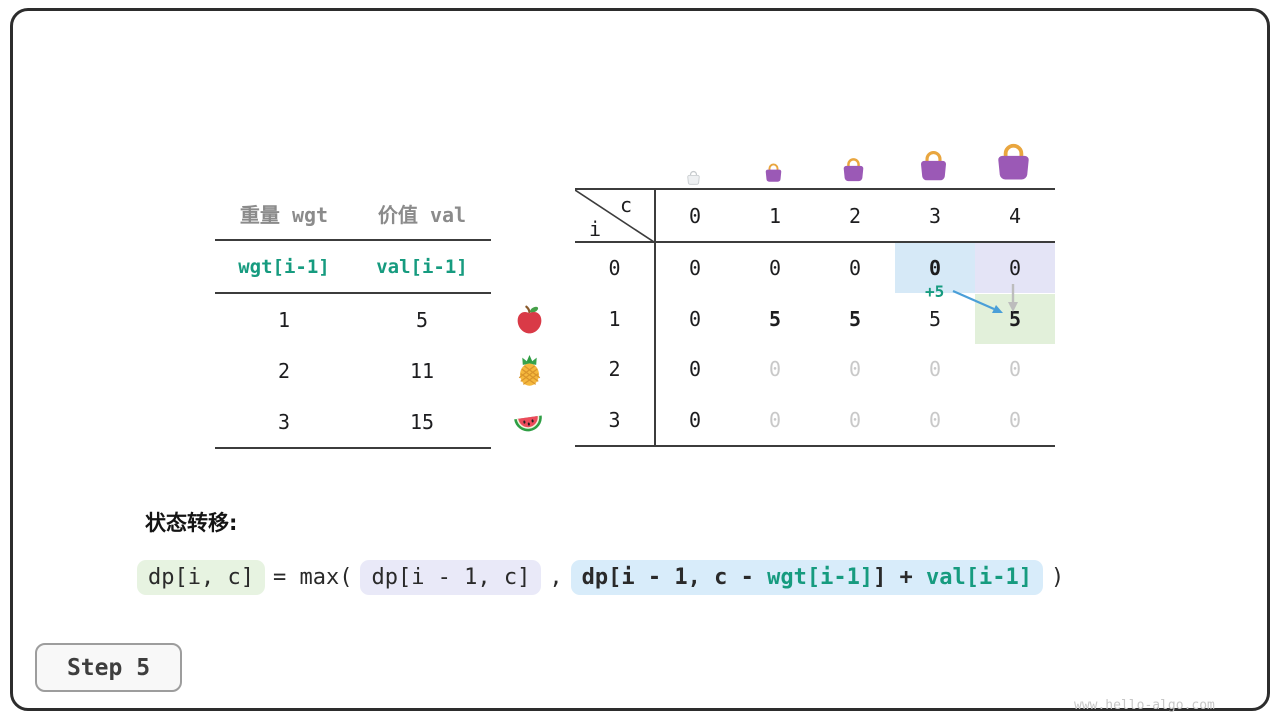 The image size is (1280, 720). What do you see at coordinates (1144, 705) in the screenshot?
I see `watermark: www.hello-algo.com` at bounding box center [1144, 705].